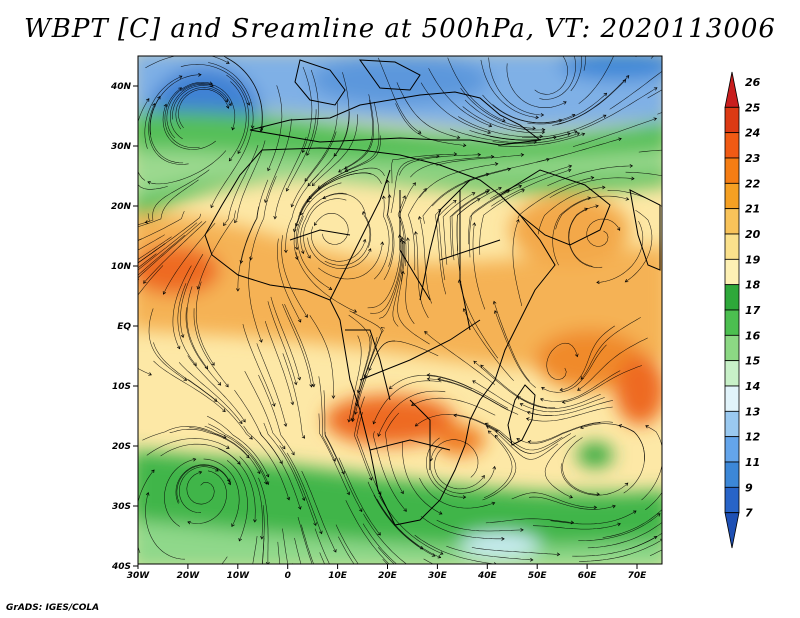 This screenshot has width=800, height=618. I want to click on colorbar-label: 14, so click(752, 386).